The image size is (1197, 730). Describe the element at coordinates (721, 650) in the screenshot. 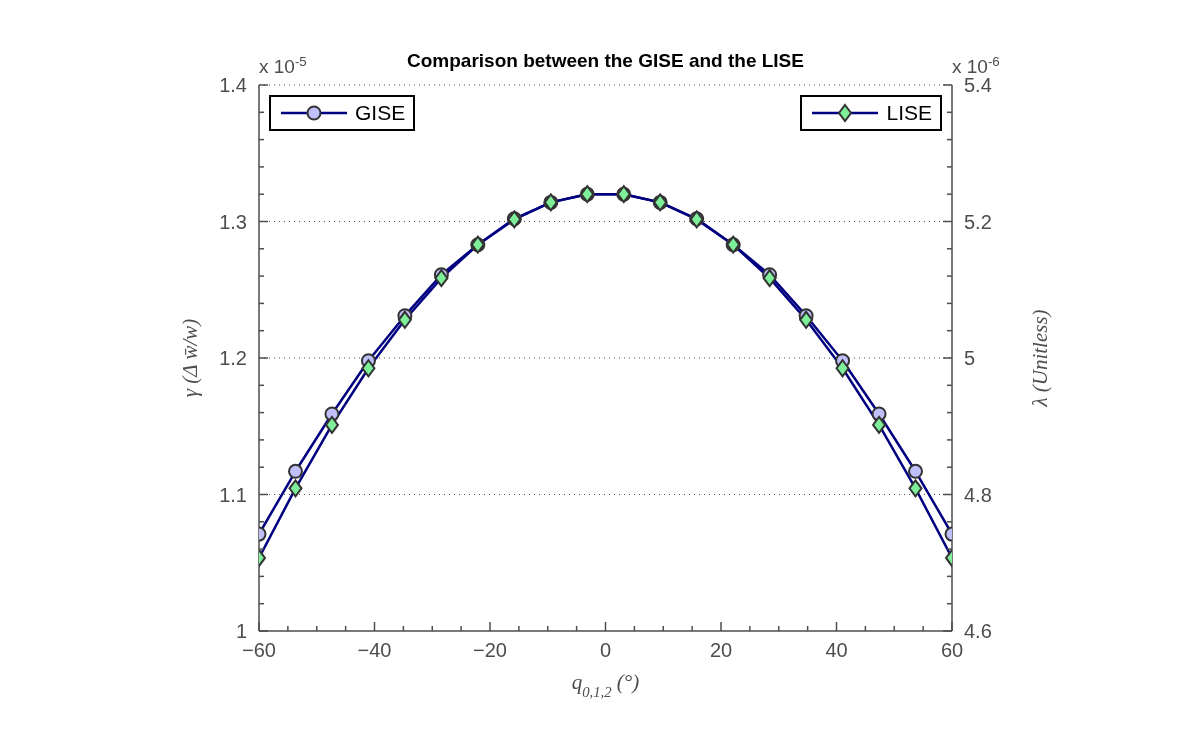

I see `x-tick-label: 20` at that location.